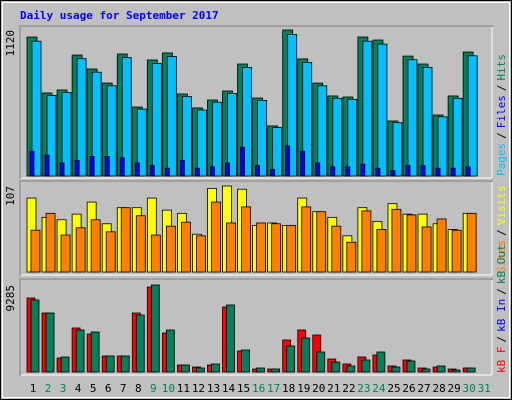  What do you see at coordinates (501, 206) in the screenshot?
I see `legend-entry: Visits` at bounding box center [501, 206].